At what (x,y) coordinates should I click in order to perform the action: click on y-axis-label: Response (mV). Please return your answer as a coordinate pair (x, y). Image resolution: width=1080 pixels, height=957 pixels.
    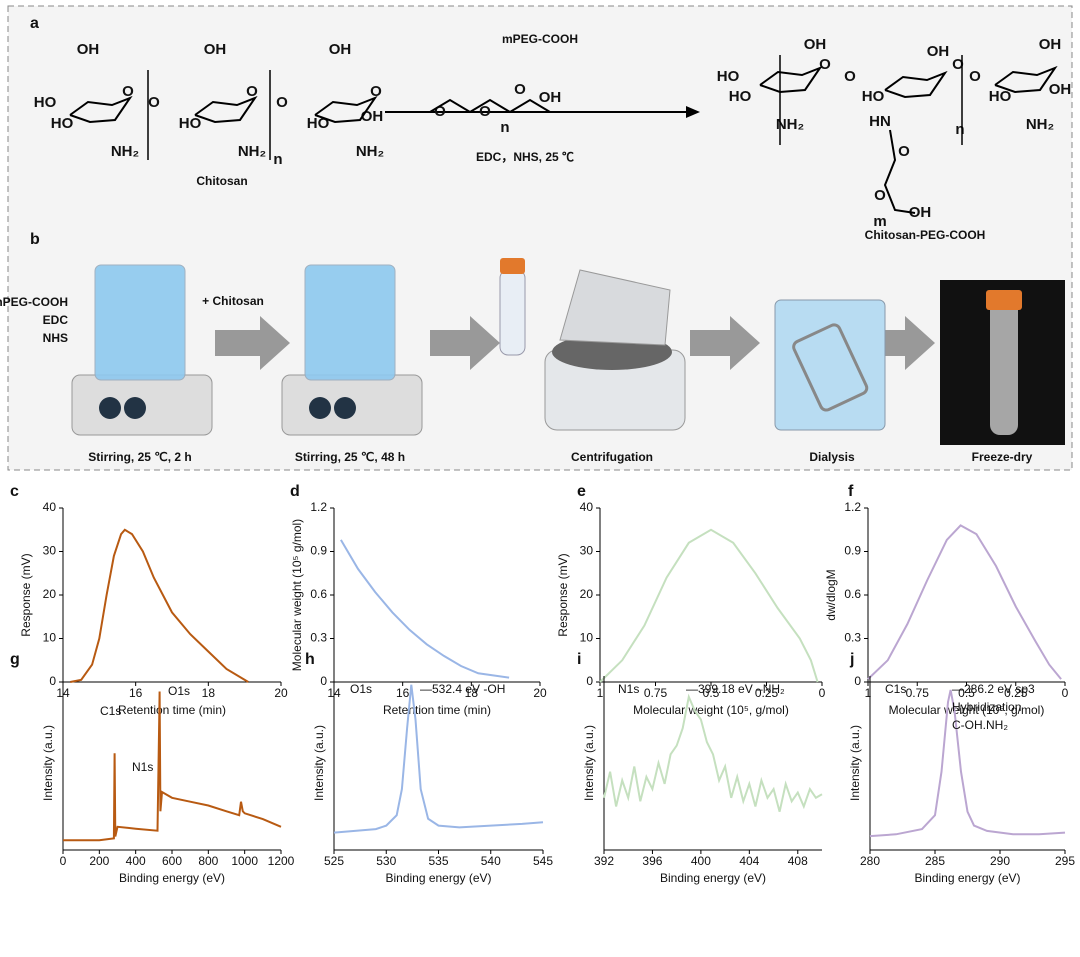
    Looking at the image, I should click on (563, 594).